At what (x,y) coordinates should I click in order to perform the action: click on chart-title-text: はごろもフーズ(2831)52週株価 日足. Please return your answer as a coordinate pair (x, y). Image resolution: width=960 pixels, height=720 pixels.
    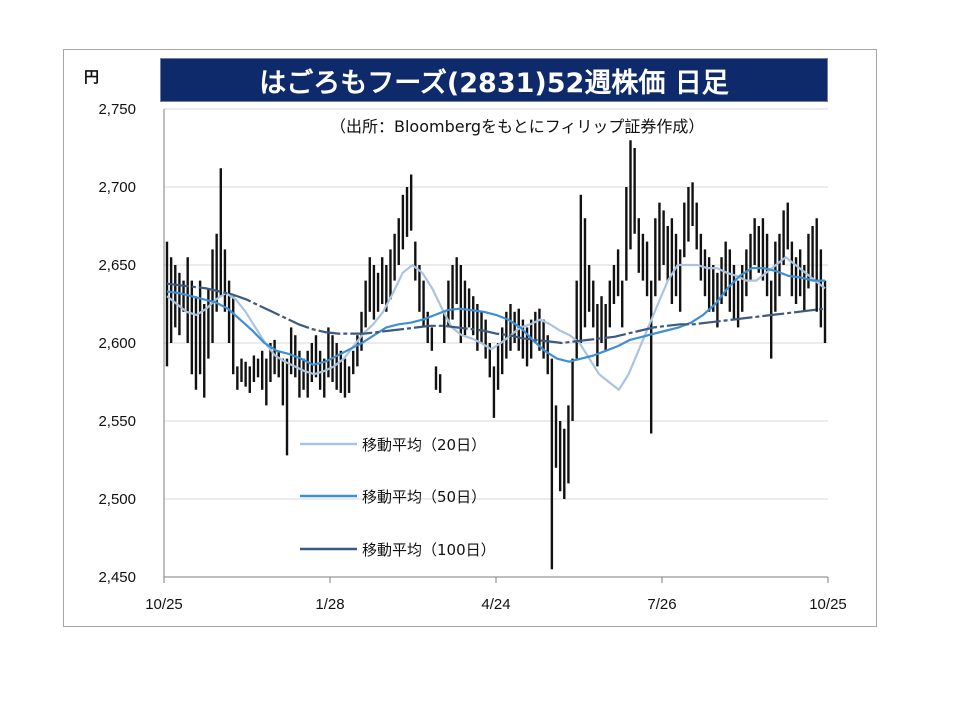
    Looking at the image, I should click on (494, 83).